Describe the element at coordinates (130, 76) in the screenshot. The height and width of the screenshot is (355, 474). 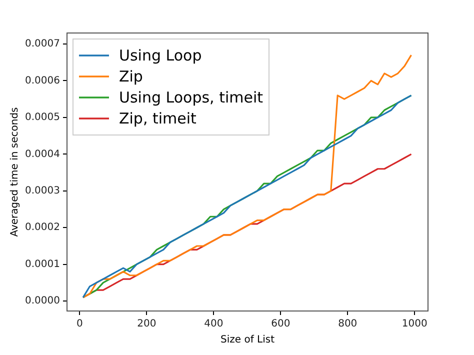
I see `legend-label: Zip` at that location.